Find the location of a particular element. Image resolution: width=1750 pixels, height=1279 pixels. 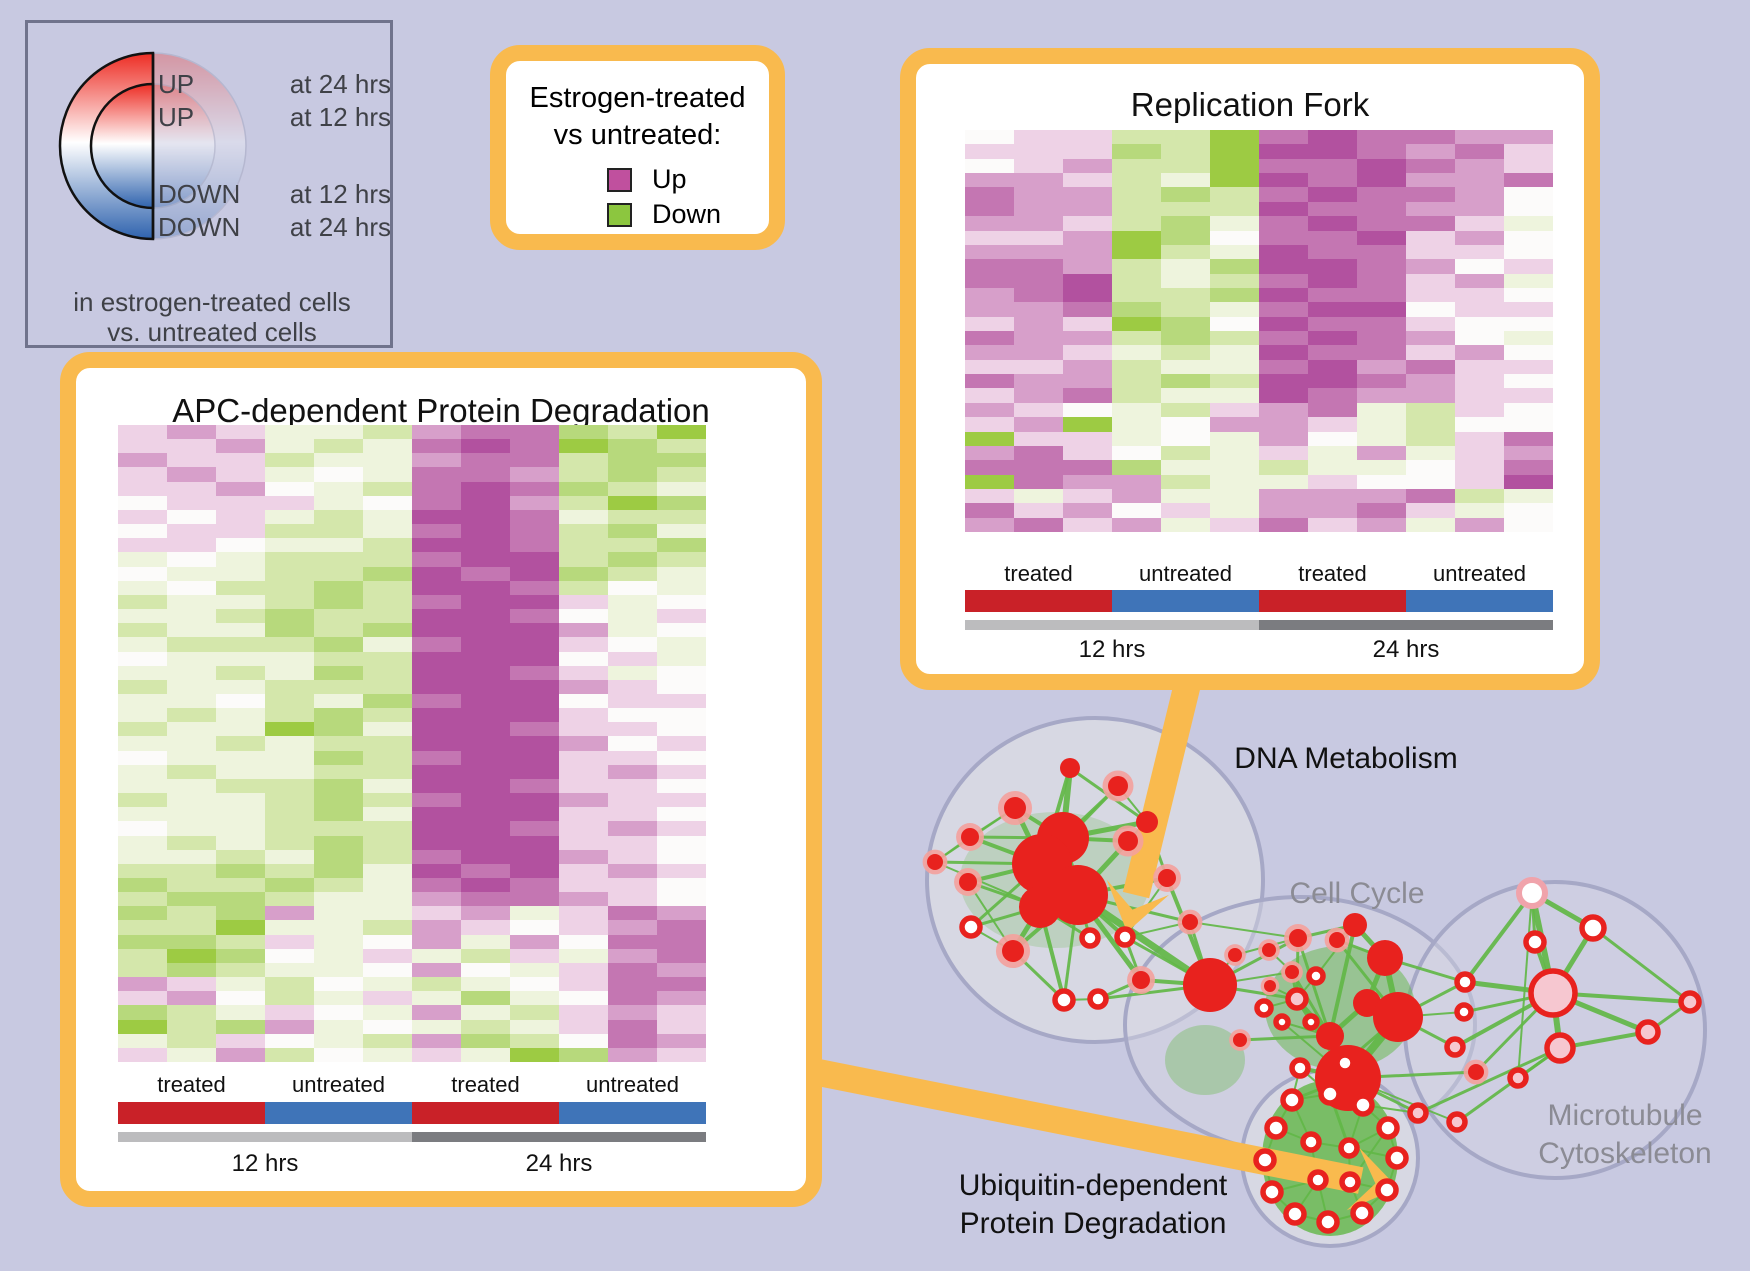

apc-panel-title: APC-dependent Protein Degradation is located at coordinates (441, 410).